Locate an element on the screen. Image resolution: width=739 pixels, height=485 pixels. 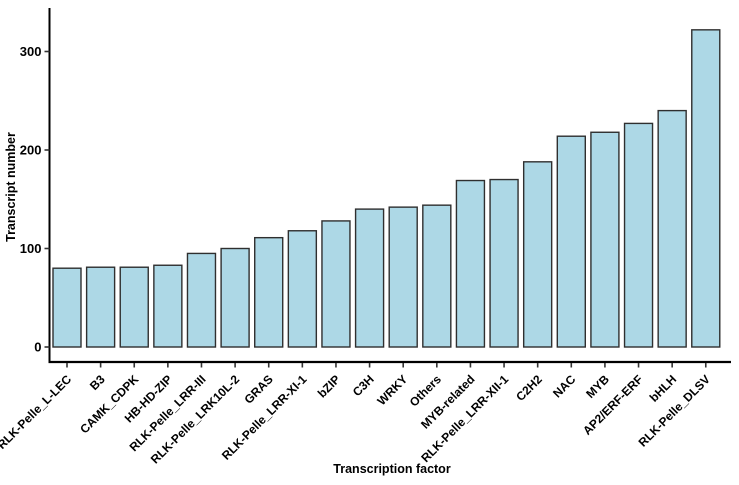
y-tick-label: 200 is located at coordinates (31, 150).